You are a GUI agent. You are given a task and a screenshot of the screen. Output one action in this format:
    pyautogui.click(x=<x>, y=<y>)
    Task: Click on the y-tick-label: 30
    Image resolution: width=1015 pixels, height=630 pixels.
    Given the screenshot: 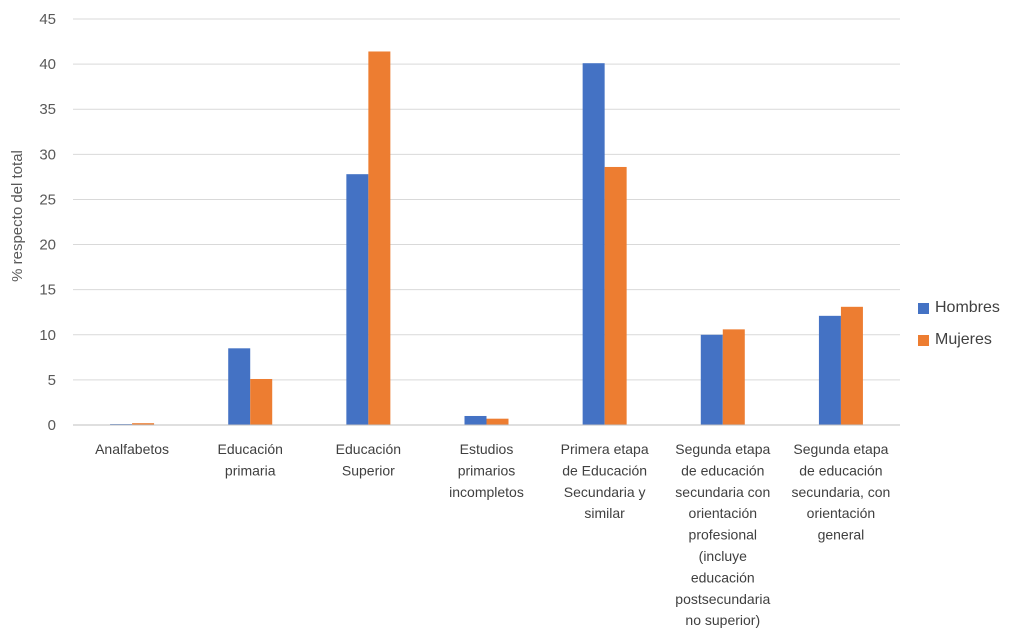 What is the action you would take?
    pyautogui.click(x=47, y=154)
    